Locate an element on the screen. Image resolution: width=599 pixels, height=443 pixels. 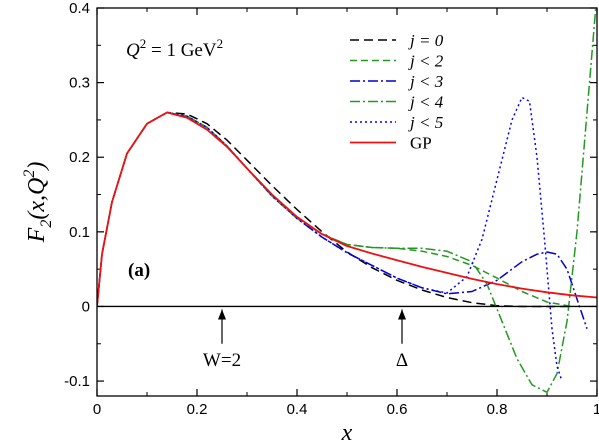
x-tick-label: 0.6 is located at coordinates (397, 409).